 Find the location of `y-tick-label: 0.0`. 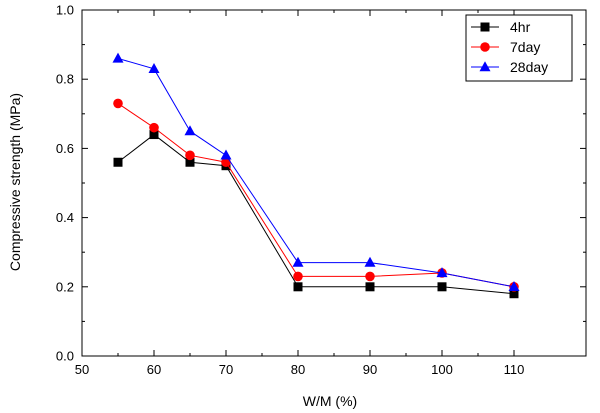

y-tick-label: 0.0 is located at coordinates (65, 356).